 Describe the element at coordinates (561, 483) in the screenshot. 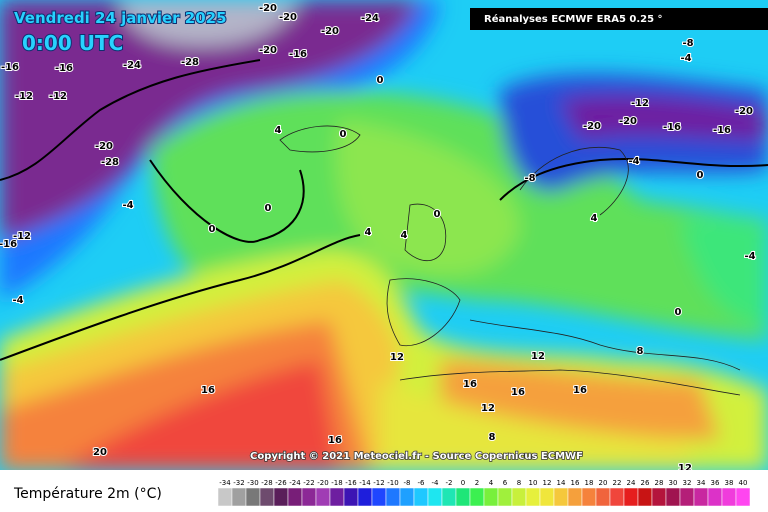

I see `colorbar-tick-label: 14` at that location.